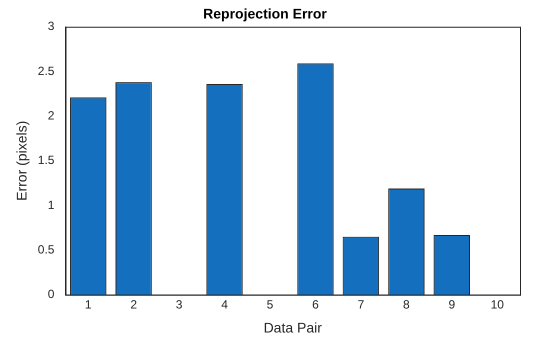 The image size is (560, 337). What do you see at coordinates (21, 160) in the screenshot?
I see `y-axis-title: Error (pixels)` at bounding box center [21, 160].